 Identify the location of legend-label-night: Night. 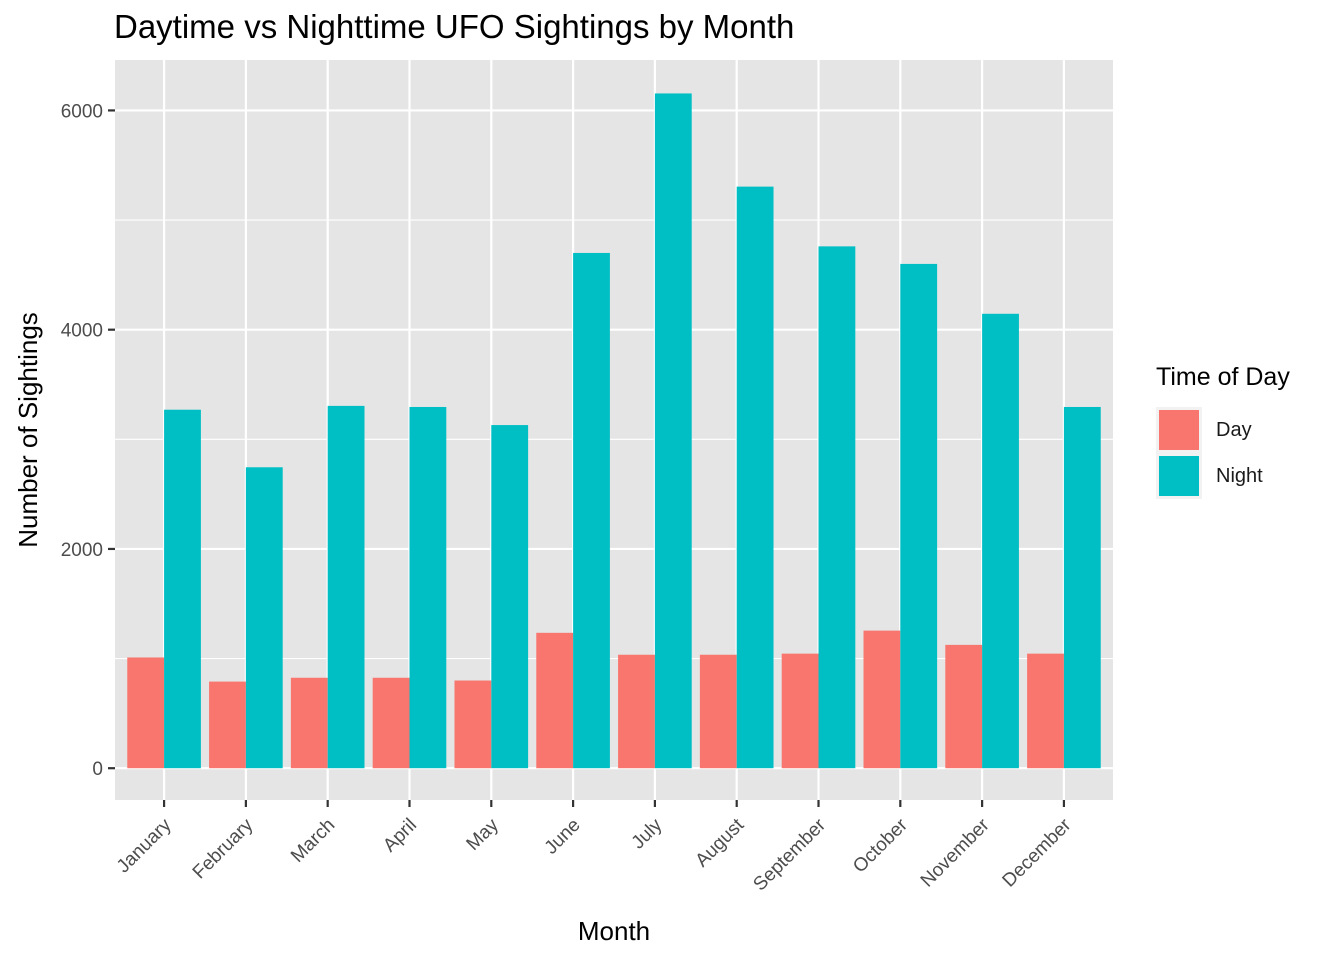
(1239, 476).